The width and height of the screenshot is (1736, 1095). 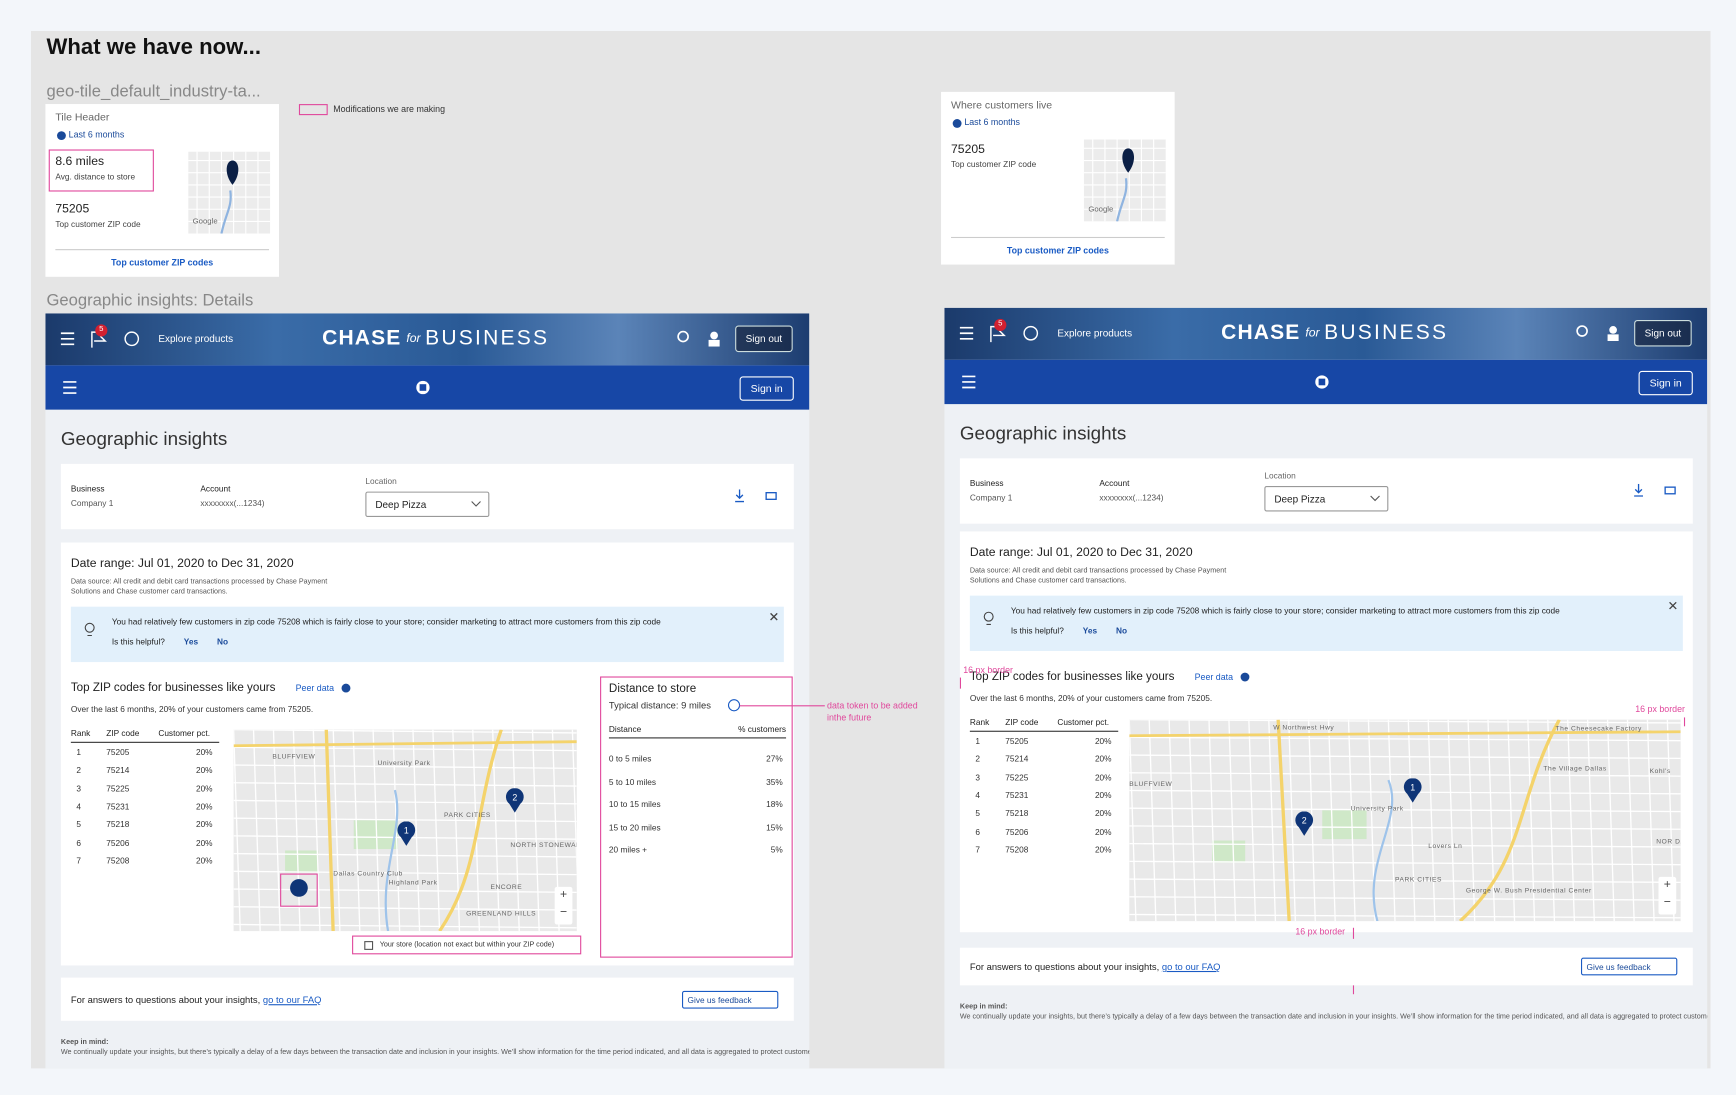 What do you see at coordinates (89, 629) in the screenshot?
I see `lightbulb` at bounding box center [89, 629].